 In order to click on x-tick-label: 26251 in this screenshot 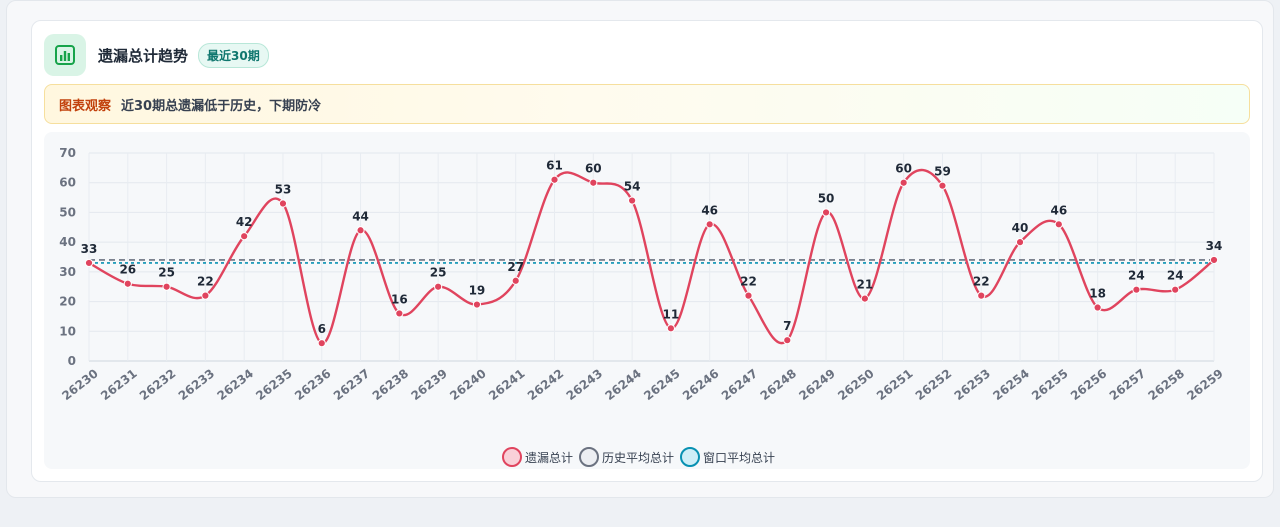, I will do `click(895, 384)`.